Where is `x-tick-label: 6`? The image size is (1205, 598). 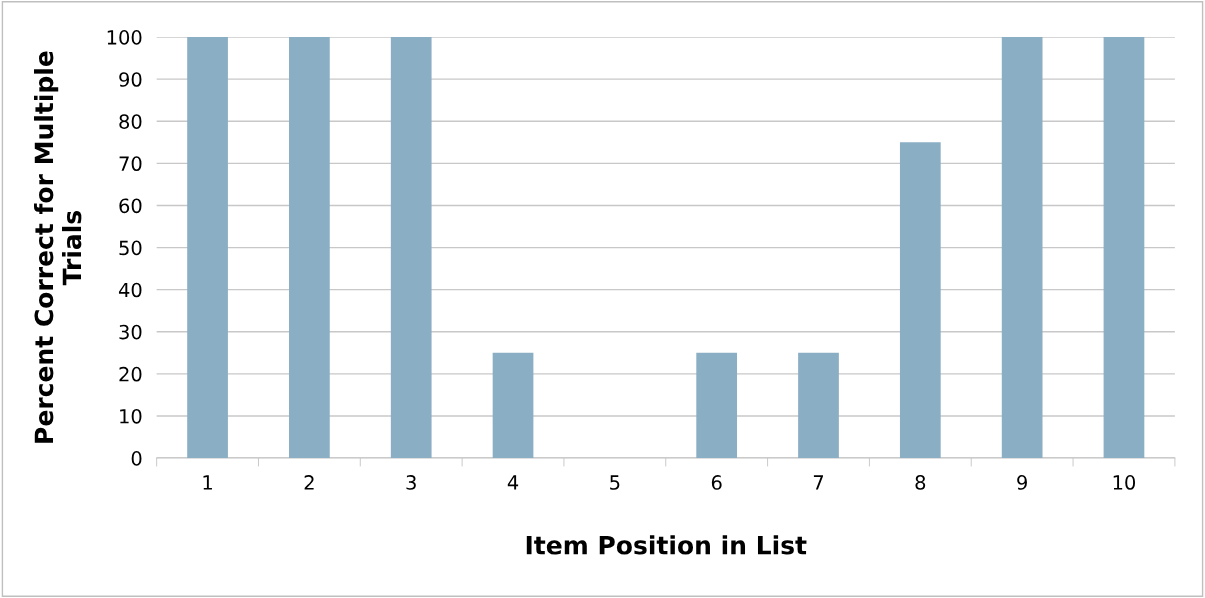 x-tick-label: 6 is located at coordinates (716, 482).